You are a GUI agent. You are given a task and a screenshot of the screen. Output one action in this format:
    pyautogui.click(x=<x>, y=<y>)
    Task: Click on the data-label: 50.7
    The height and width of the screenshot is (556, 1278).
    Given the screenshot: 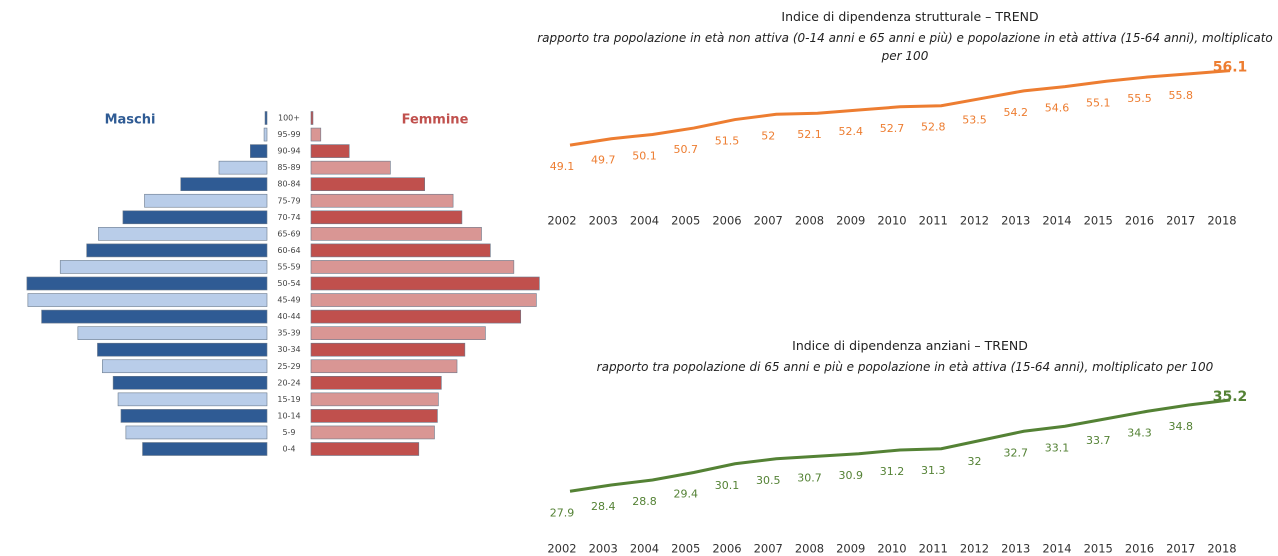 What is the action you would take?
    pyautogui.click(x=686, y=149)
    